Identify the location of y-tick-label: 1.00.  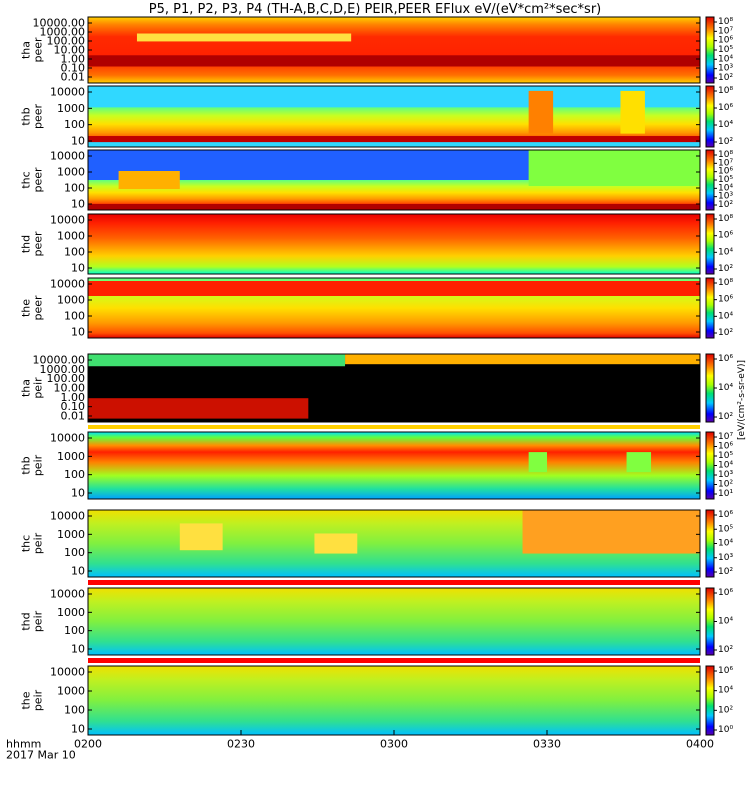
(73, 59).